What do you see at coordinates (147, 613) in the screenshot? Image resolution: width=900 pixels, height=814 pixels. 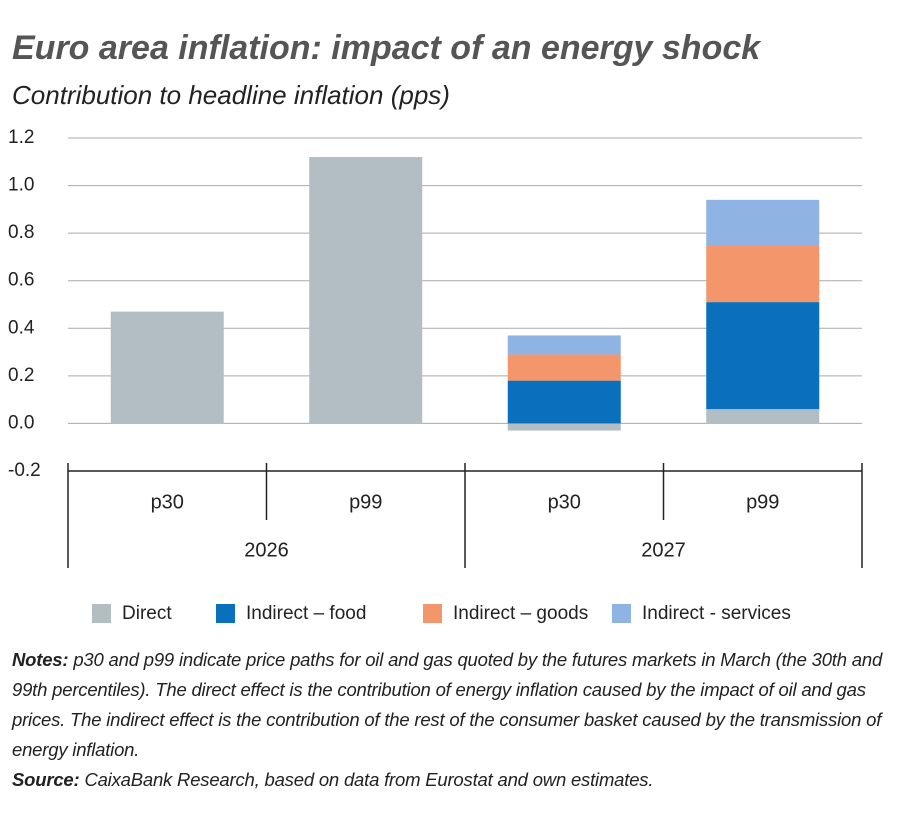 I see `legend-label: Direct` at bounding box center [147, 613].